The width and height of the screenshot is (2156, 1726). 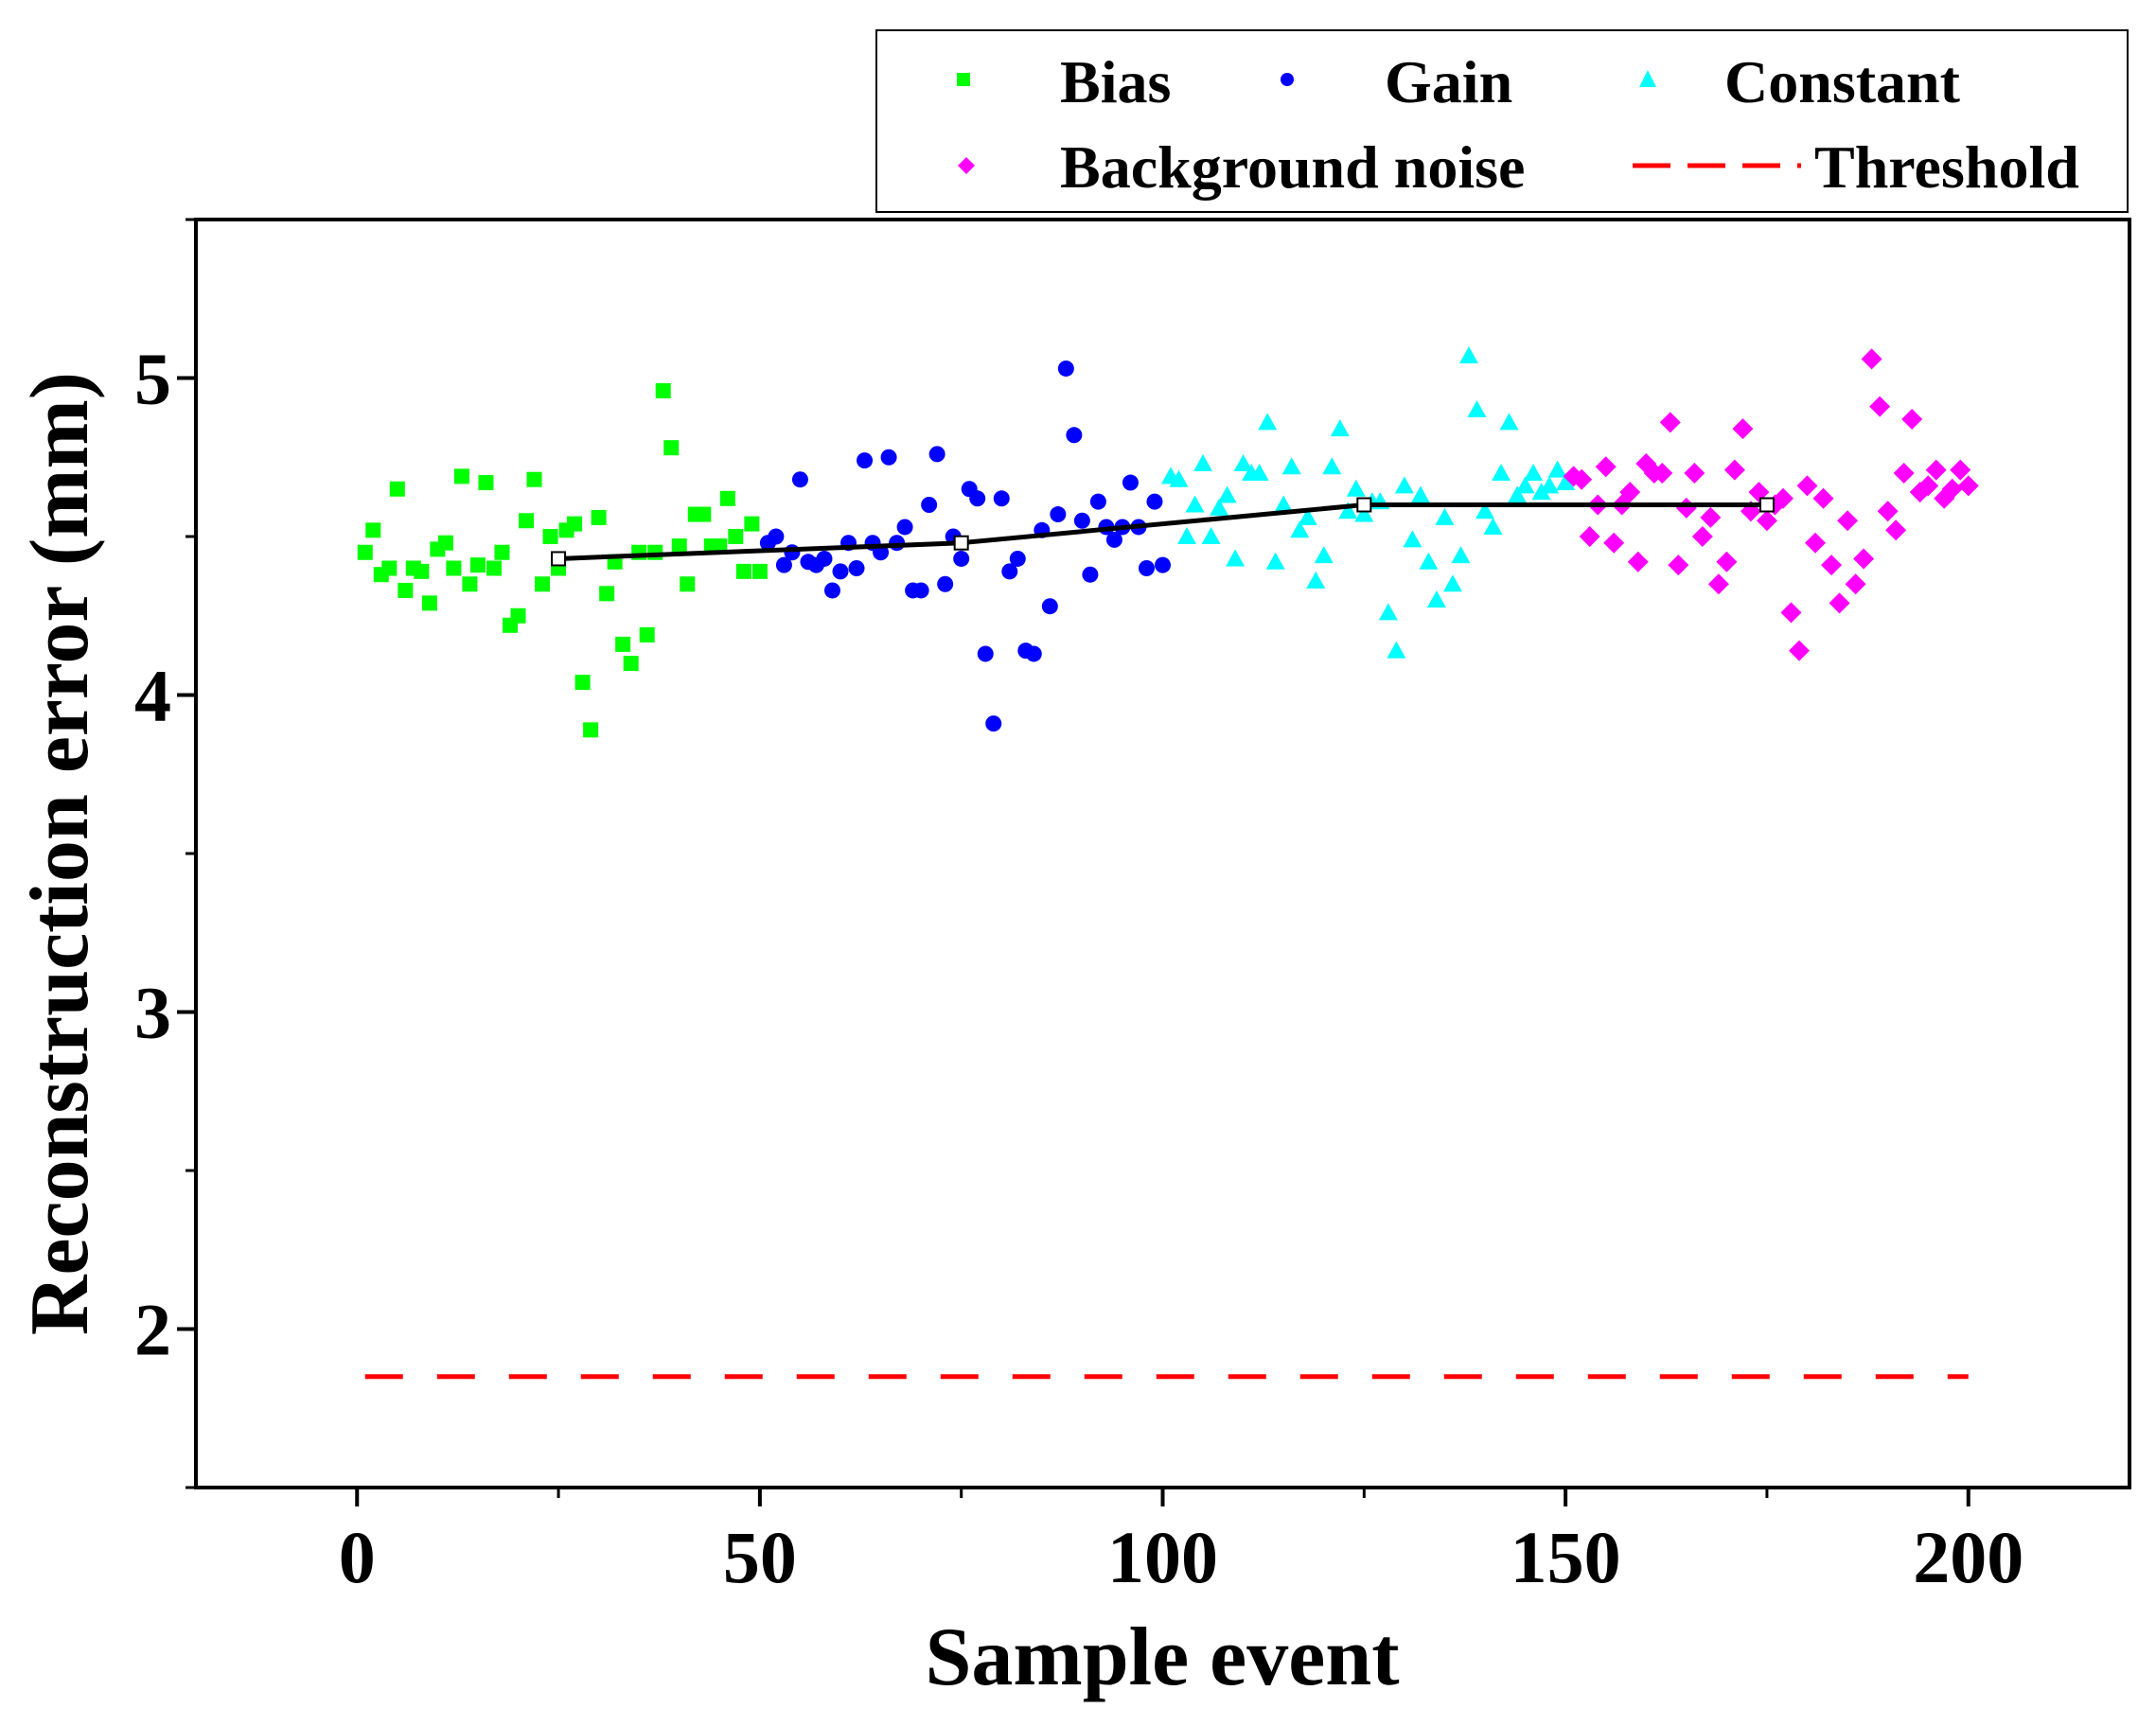 What do you see at coordinates (1162, 1557) in the screenshot?
I see `x-tick-label: 100` at bounding box center [1162, 1557].